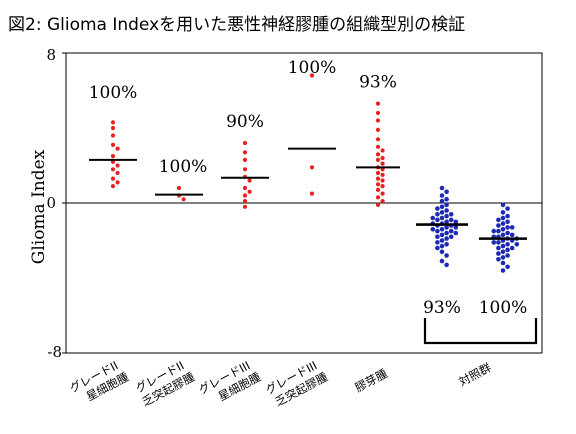  I want to click on control-group-bracket, so click(480, 331).